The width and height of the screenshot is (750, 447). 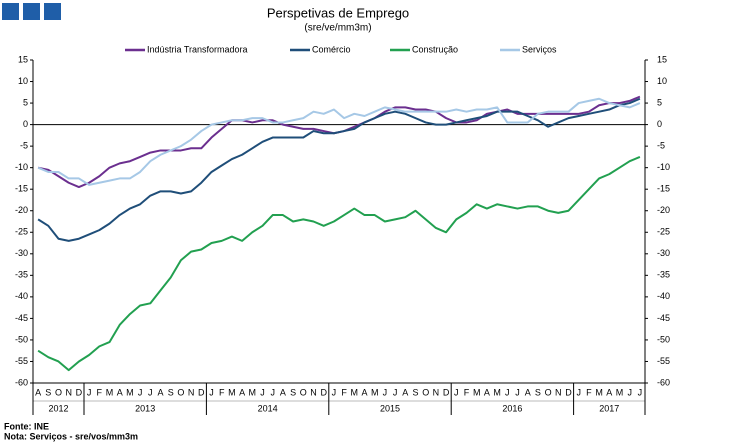 What do you see at coordinates (663, 318) in the screenshot?
I see `y2-tick-label: -45` at bounding box center [663, 318].